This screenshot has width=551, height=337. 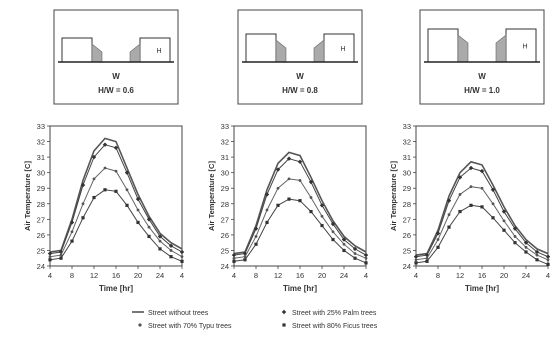 What do you see at coordinates (330, 326) in the screenshot?
I see `legend-item: Street with 80% Ficus trees` at bounding box center [330, 326].